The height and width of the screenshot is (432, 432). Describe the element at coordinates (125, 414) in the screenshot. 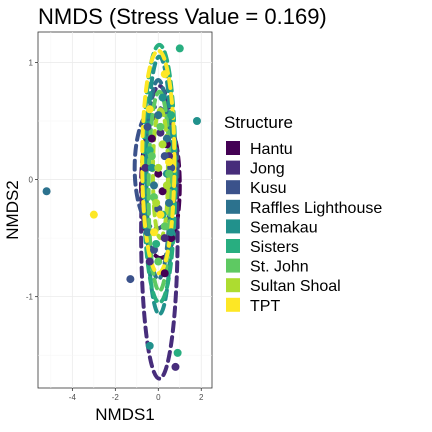

I see `x-axis-label: NMDS1` at that location.